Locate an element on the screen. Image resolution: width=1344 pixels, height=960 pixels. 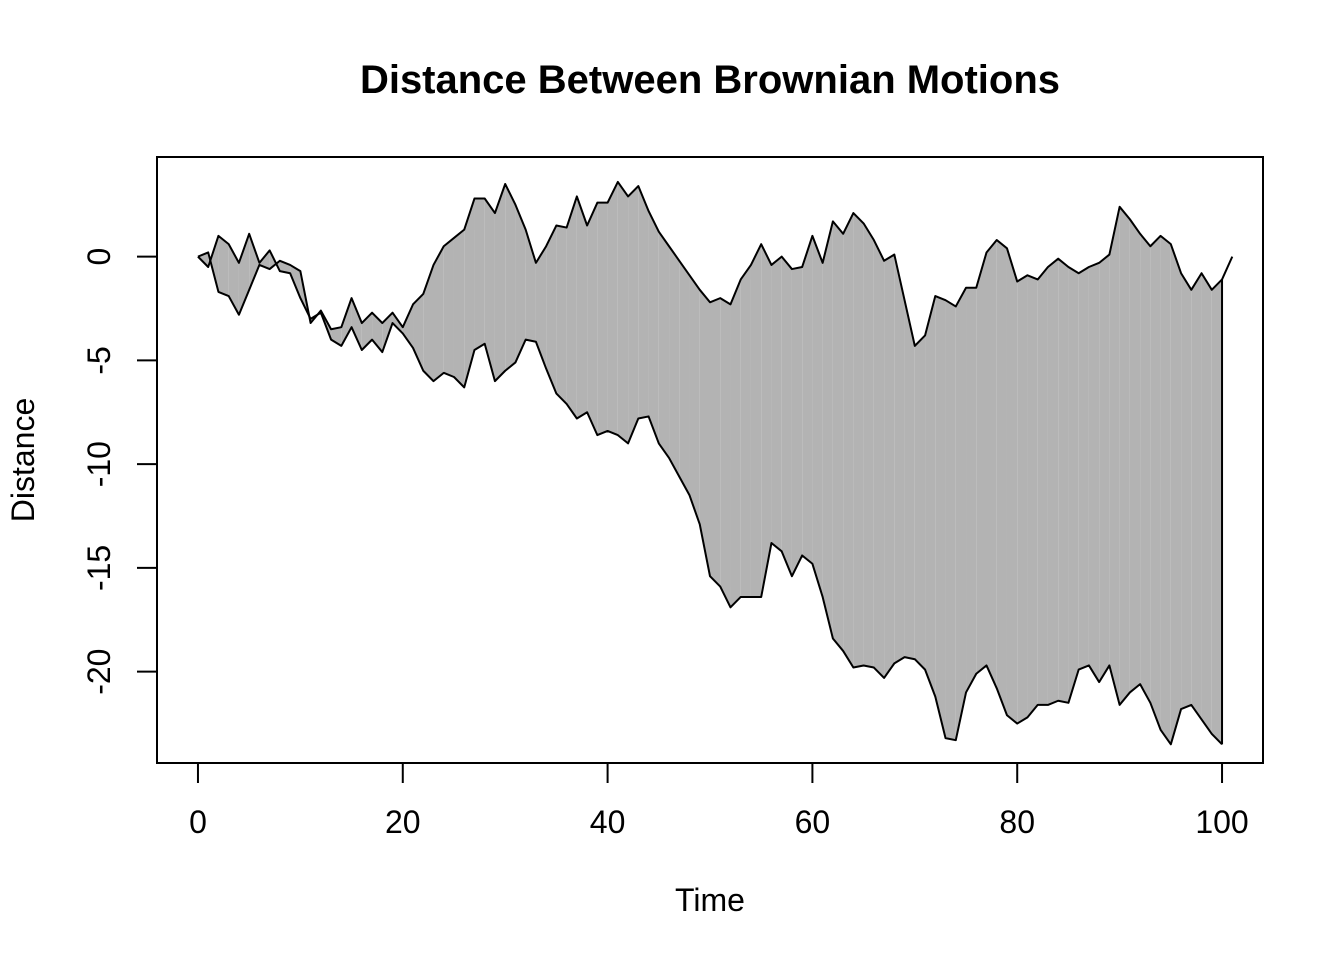
x-tick-label: 40 is located at coordinates (608, 822).